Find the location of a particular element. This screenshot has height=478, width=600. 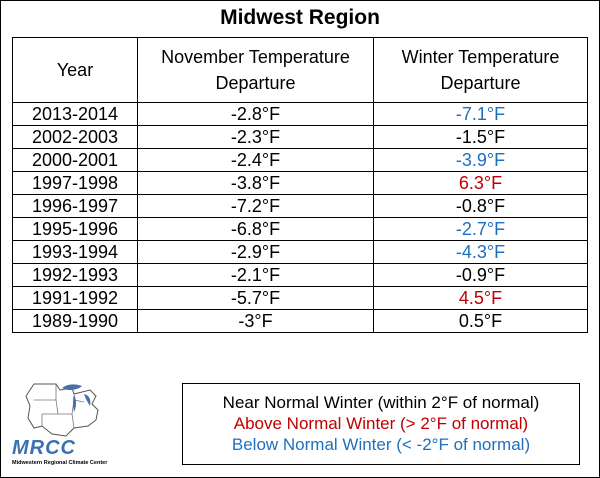

midwest-map-icon is located at coordinates (62, 410).